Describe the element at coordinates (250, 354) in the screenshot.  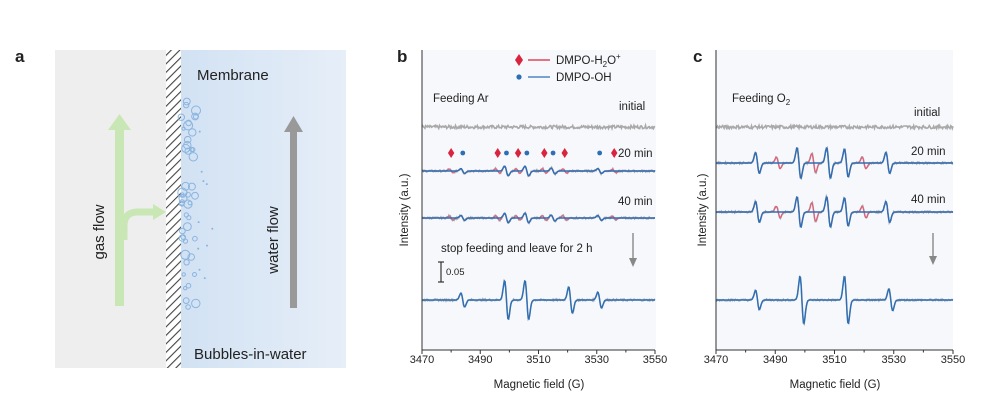
I see `bubbles-label: Bubbles-in-water` at that location.